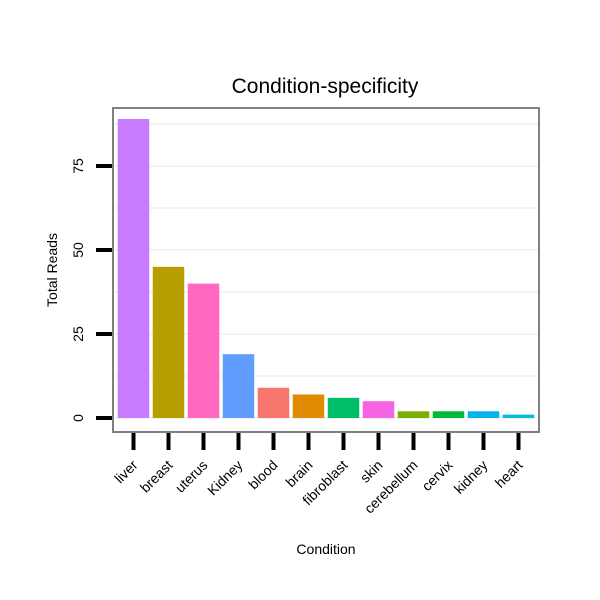 The image size is (600, 600). Describe the element at coordinates (52, 270) in the screenshot. I see `y-axis-title: Total Reads` at that location.